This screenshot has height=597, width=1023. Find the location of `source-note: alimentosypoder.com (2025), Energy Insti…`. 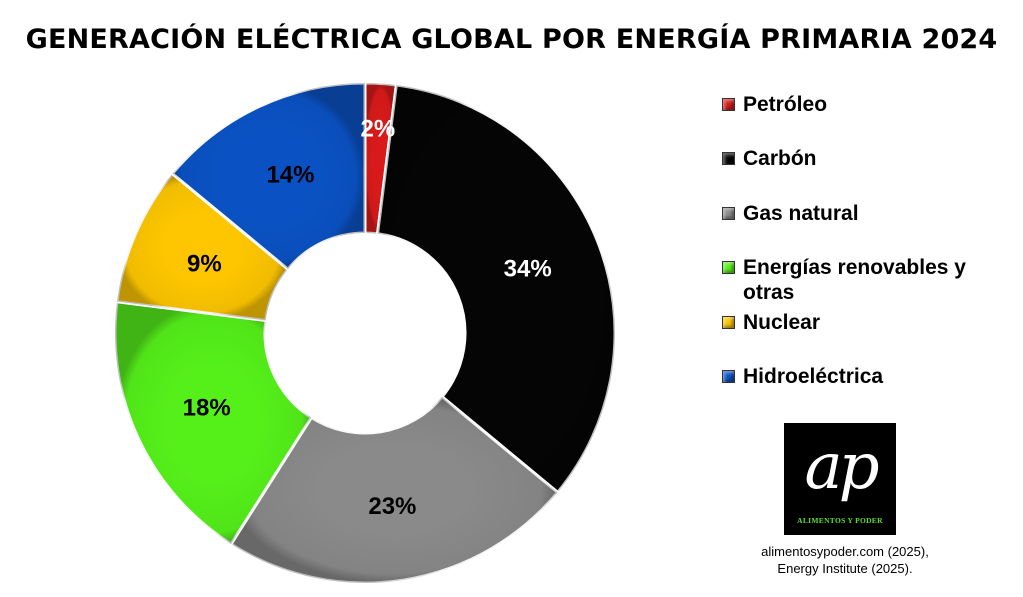

source-note: alimentosypoder.com (2025), Energy Insti… is located at coordinates (845, 560).